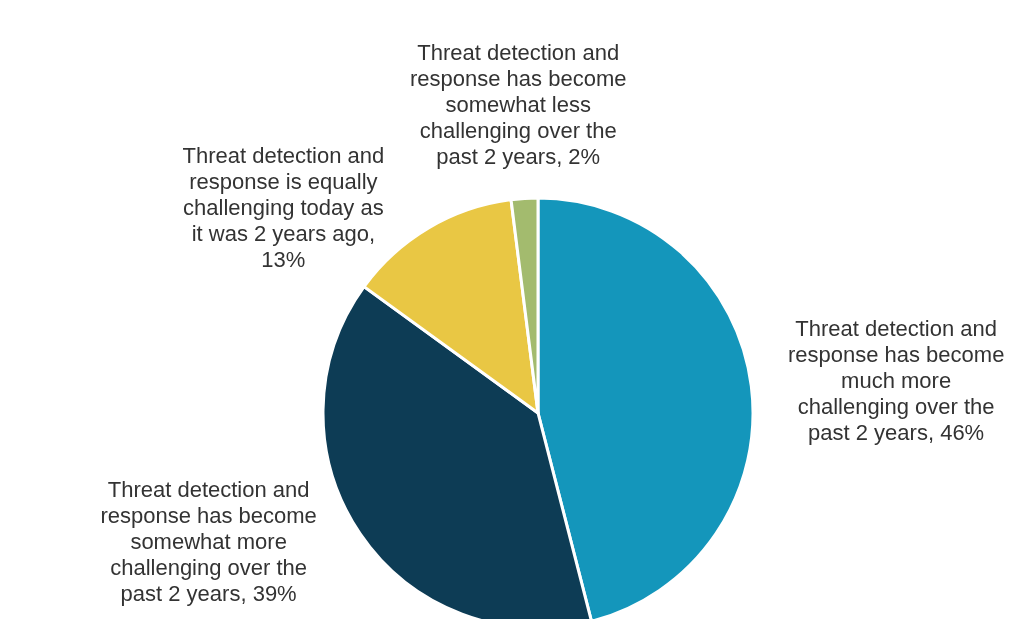 The width and height of the screenshot is (1032, 627). What do you see at coordinates (283, 207) in the screenshot?
I see `slice-label: Threat detection and response is equally challenging today as it was 2 years ago, 13%` at bounding box center [283, 207].